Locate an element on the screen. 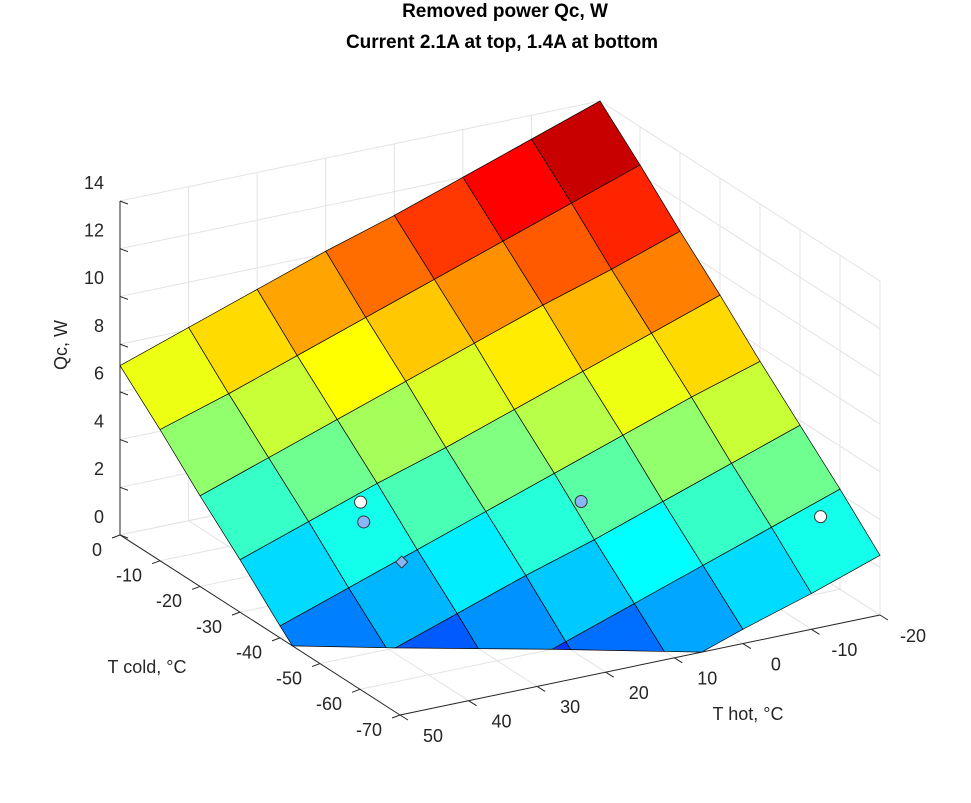  y-tick-label: 0 is located at coordinates (97, 550).